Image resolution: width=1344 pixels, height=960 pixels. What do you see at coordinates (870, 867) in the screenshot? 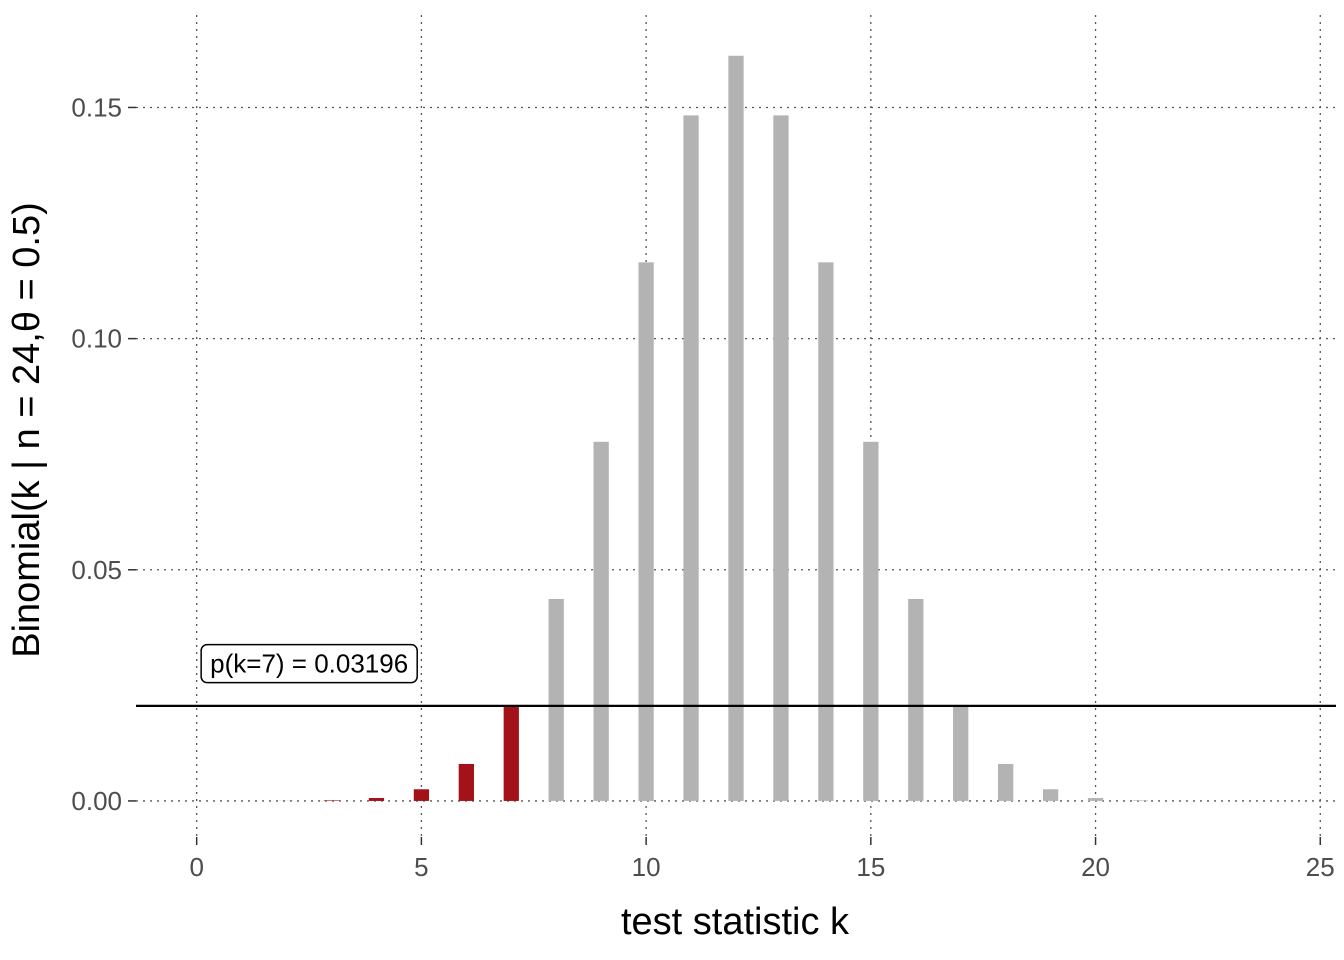
I see `x-tick-label: 15` at bounding box center [870, 867].